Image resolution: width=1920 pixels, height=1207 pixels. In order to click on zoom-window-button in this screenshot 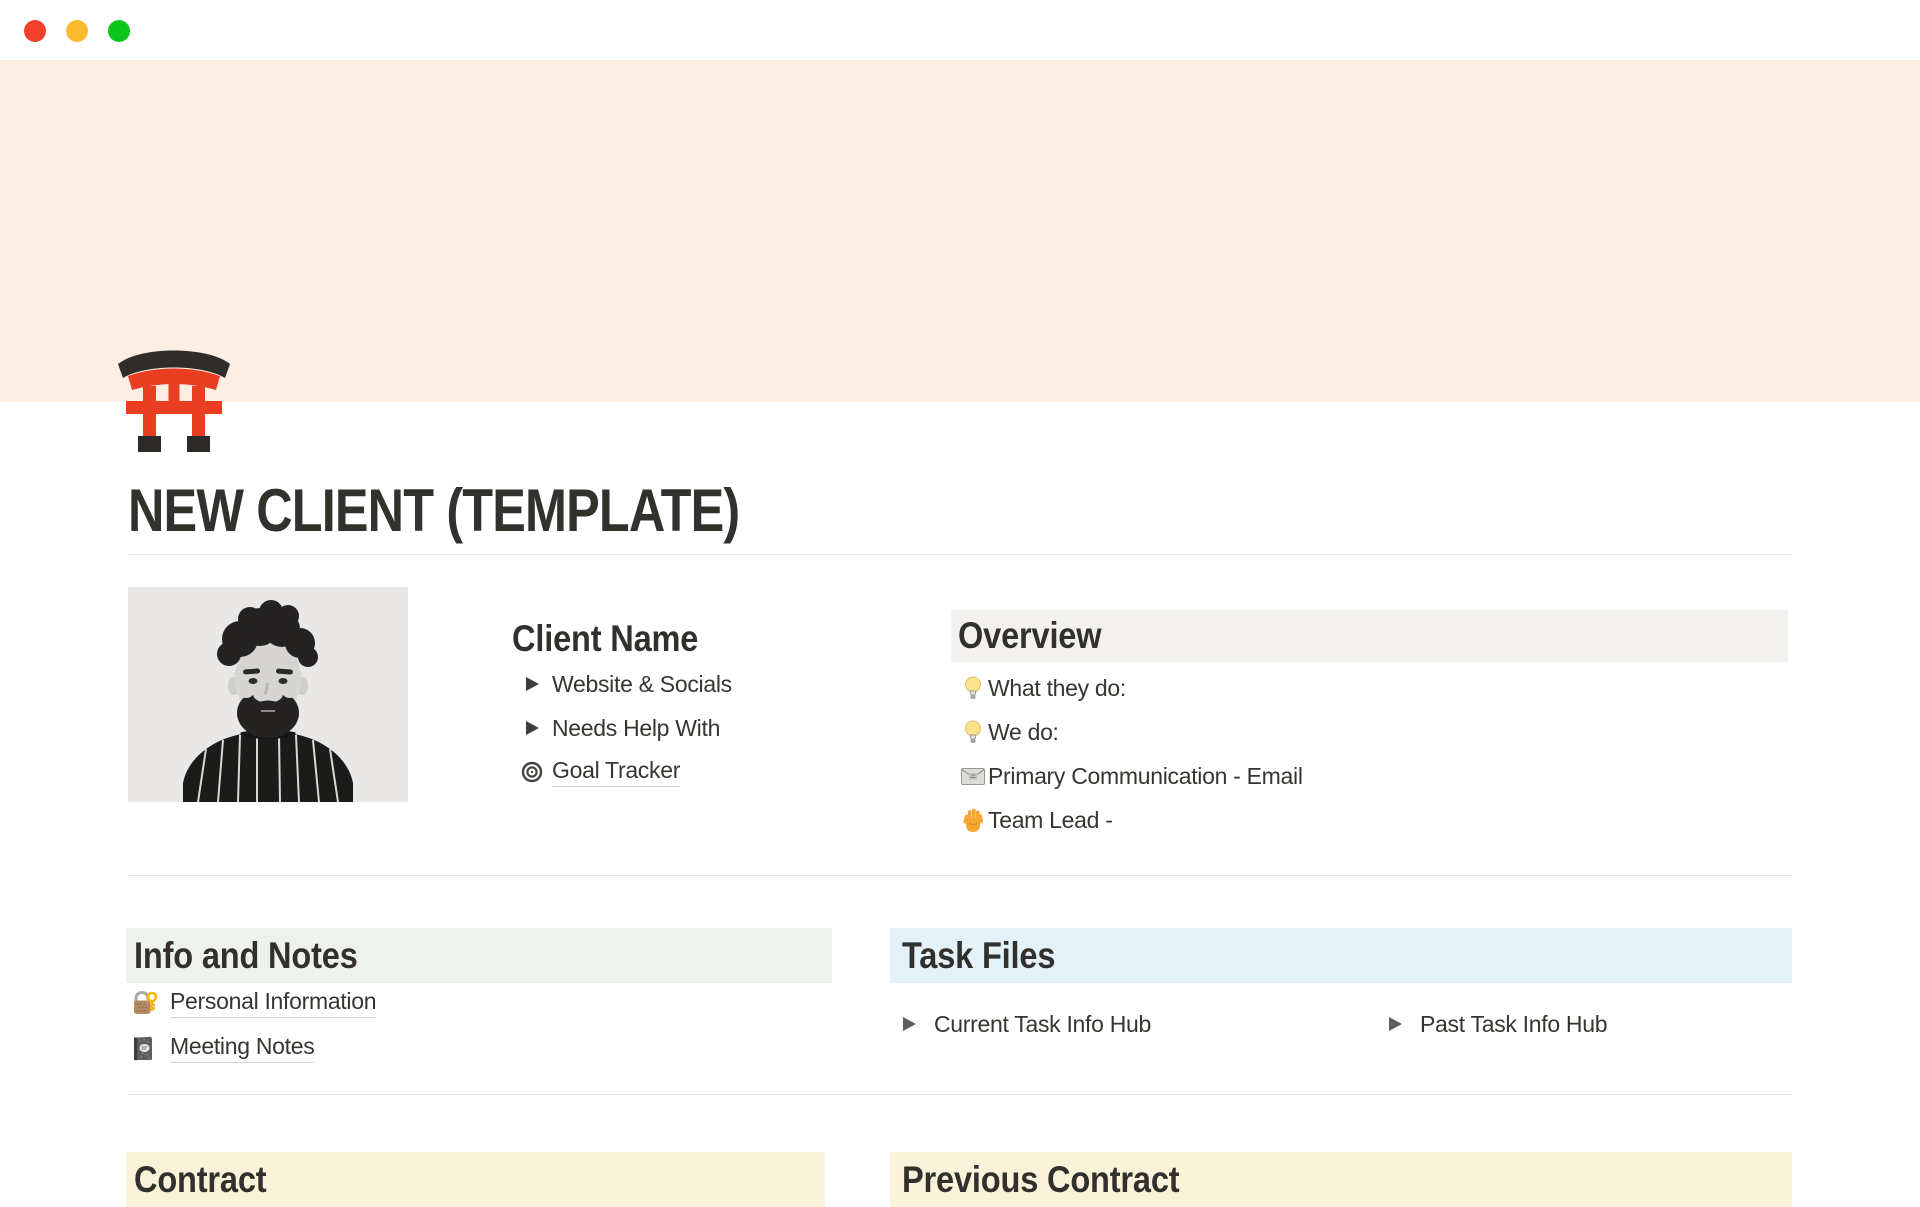, I will do `click(119, 31)`.